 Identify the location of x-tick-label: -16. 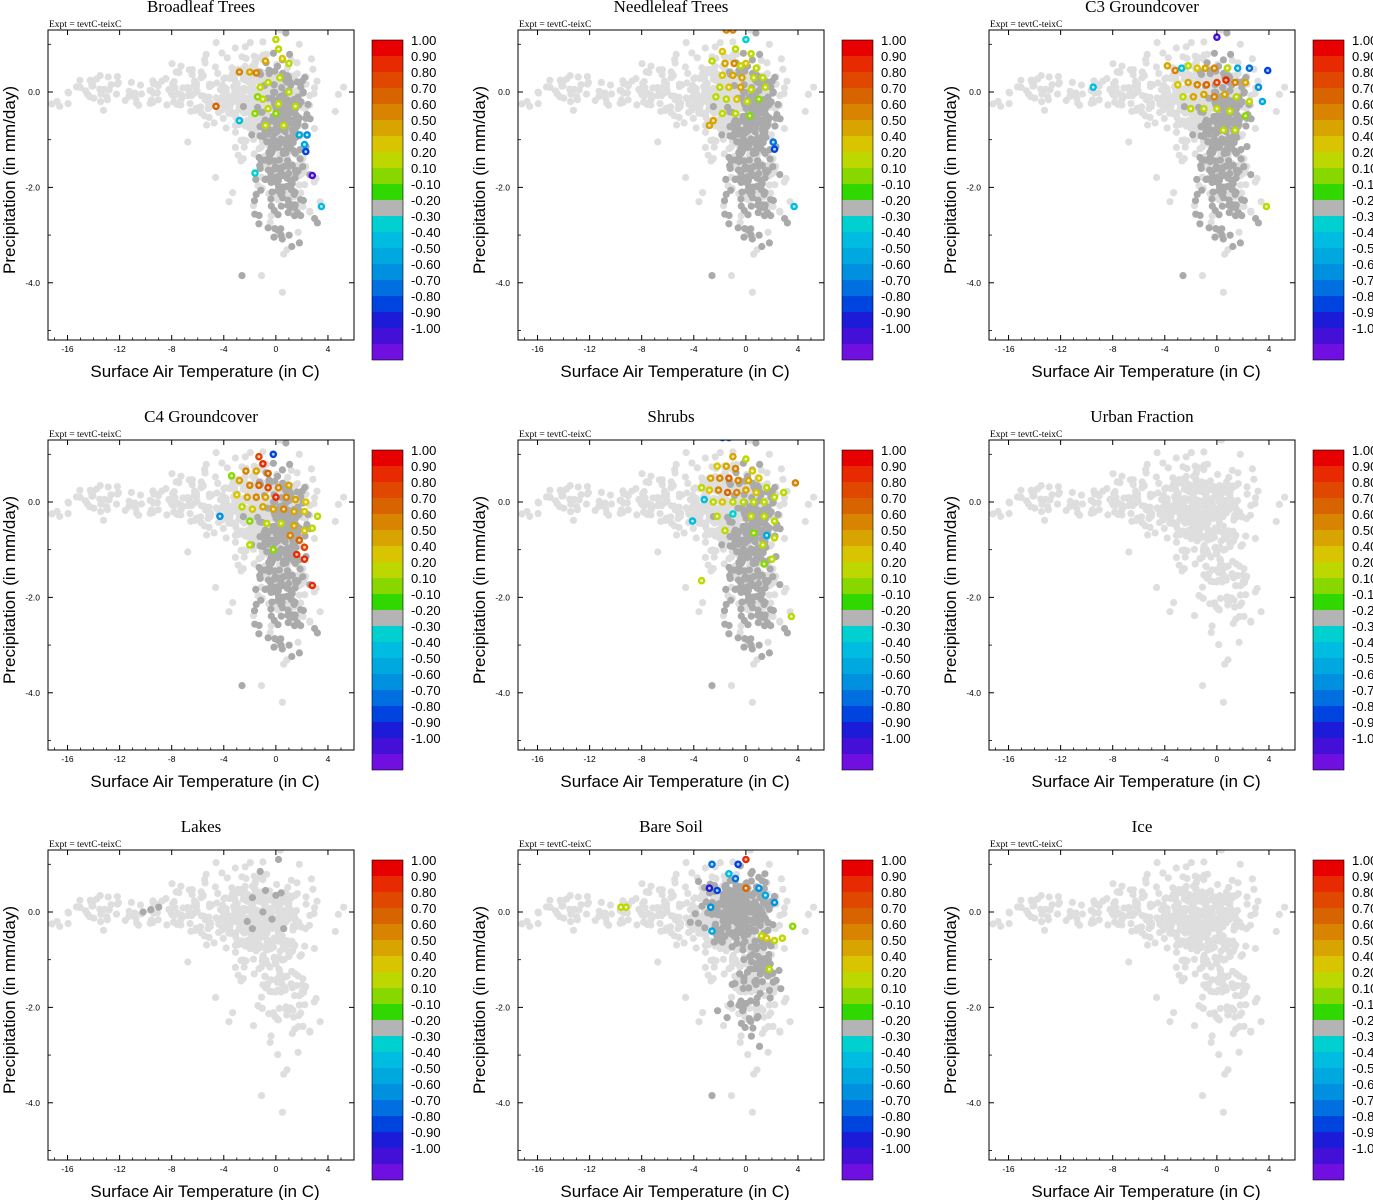
(67, 759).